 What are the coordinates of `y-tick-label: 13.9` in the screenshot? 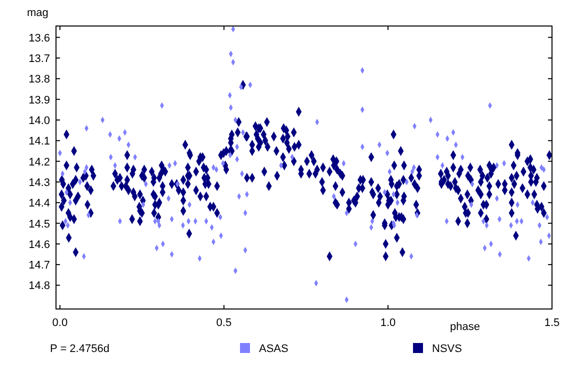 It's located at (39, 100).